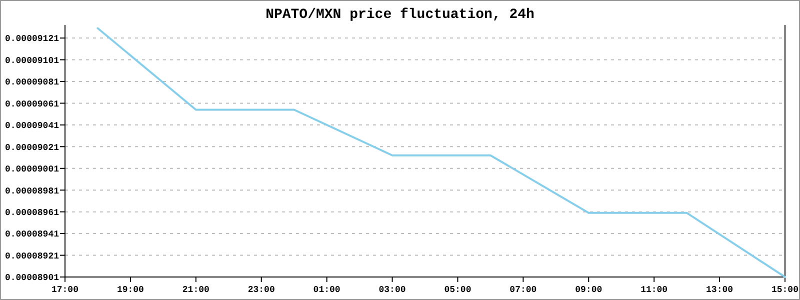 This screenshot has height=300, width=800. Describe the element at coordinates (261, 290) in the screenshot. I see `x-tick-label: 23:00` at that location.